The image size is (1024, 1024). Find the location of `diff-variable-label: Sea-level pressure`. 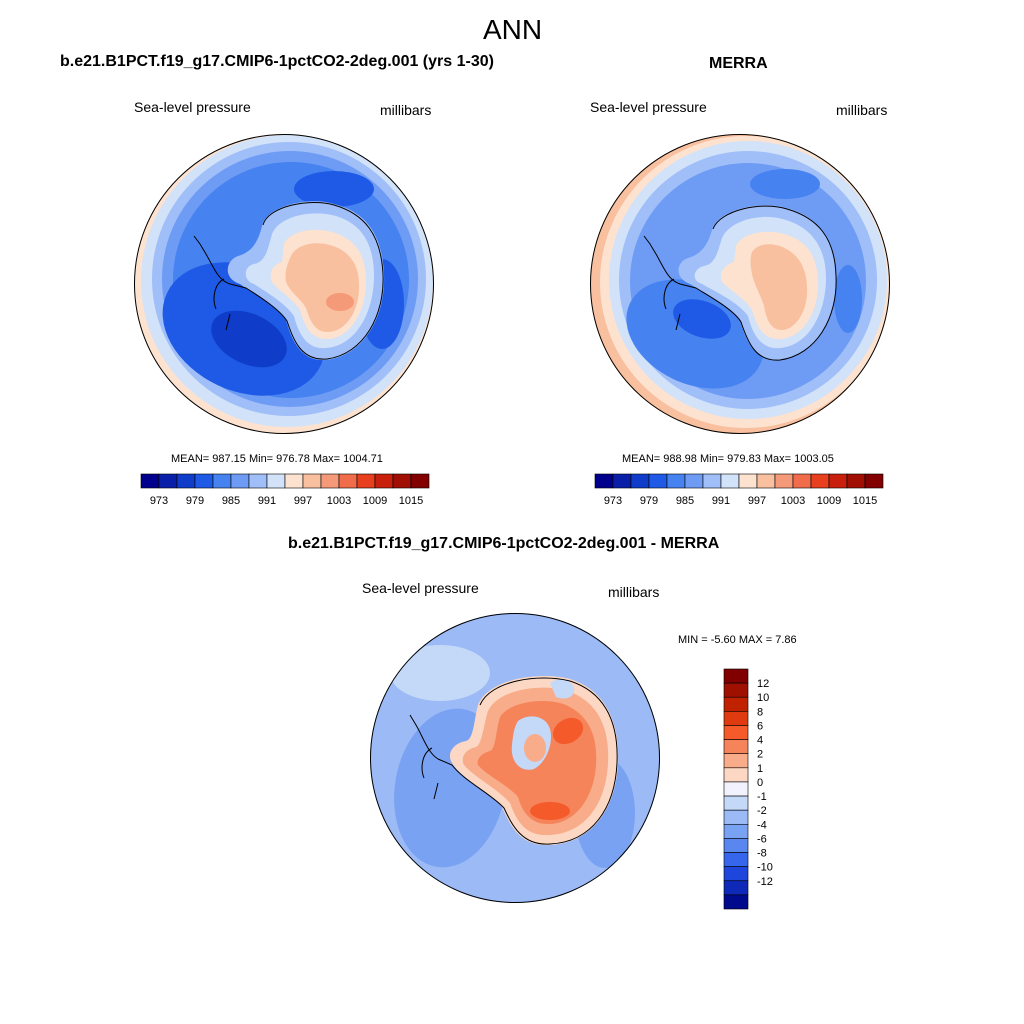

diff-variable-label: Sea-level pressure is located at coordinates (420, 588).